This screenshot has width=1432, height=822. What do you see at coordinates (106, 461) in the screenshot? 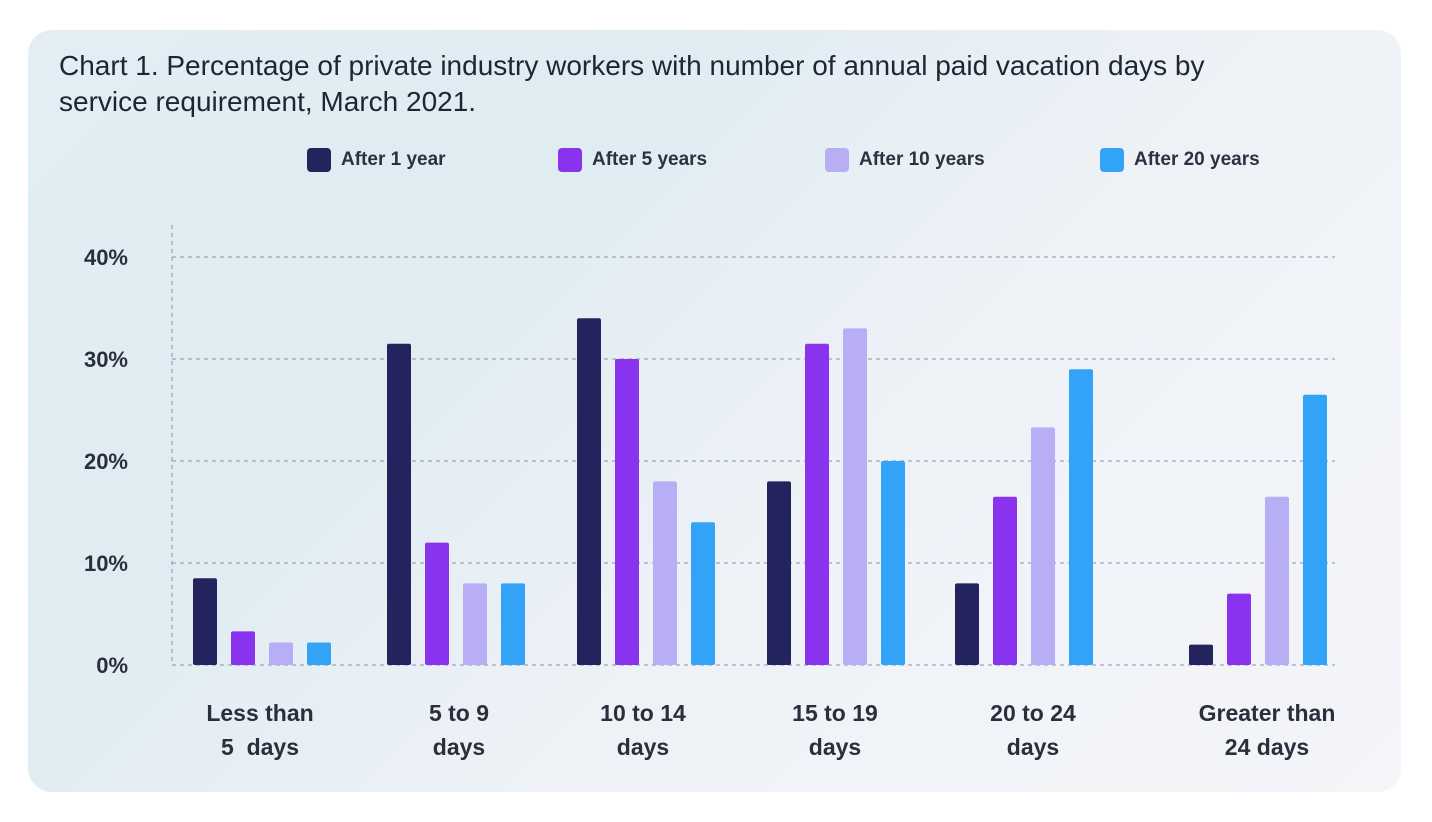
I see `y-tick-label: 20%` at bounding box center [106, 461].